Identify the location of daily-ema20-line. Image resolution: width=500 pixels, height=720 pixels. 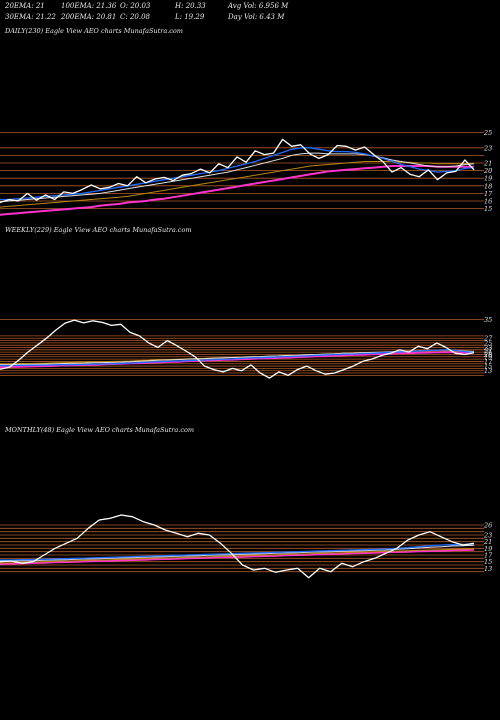
(237, 174).